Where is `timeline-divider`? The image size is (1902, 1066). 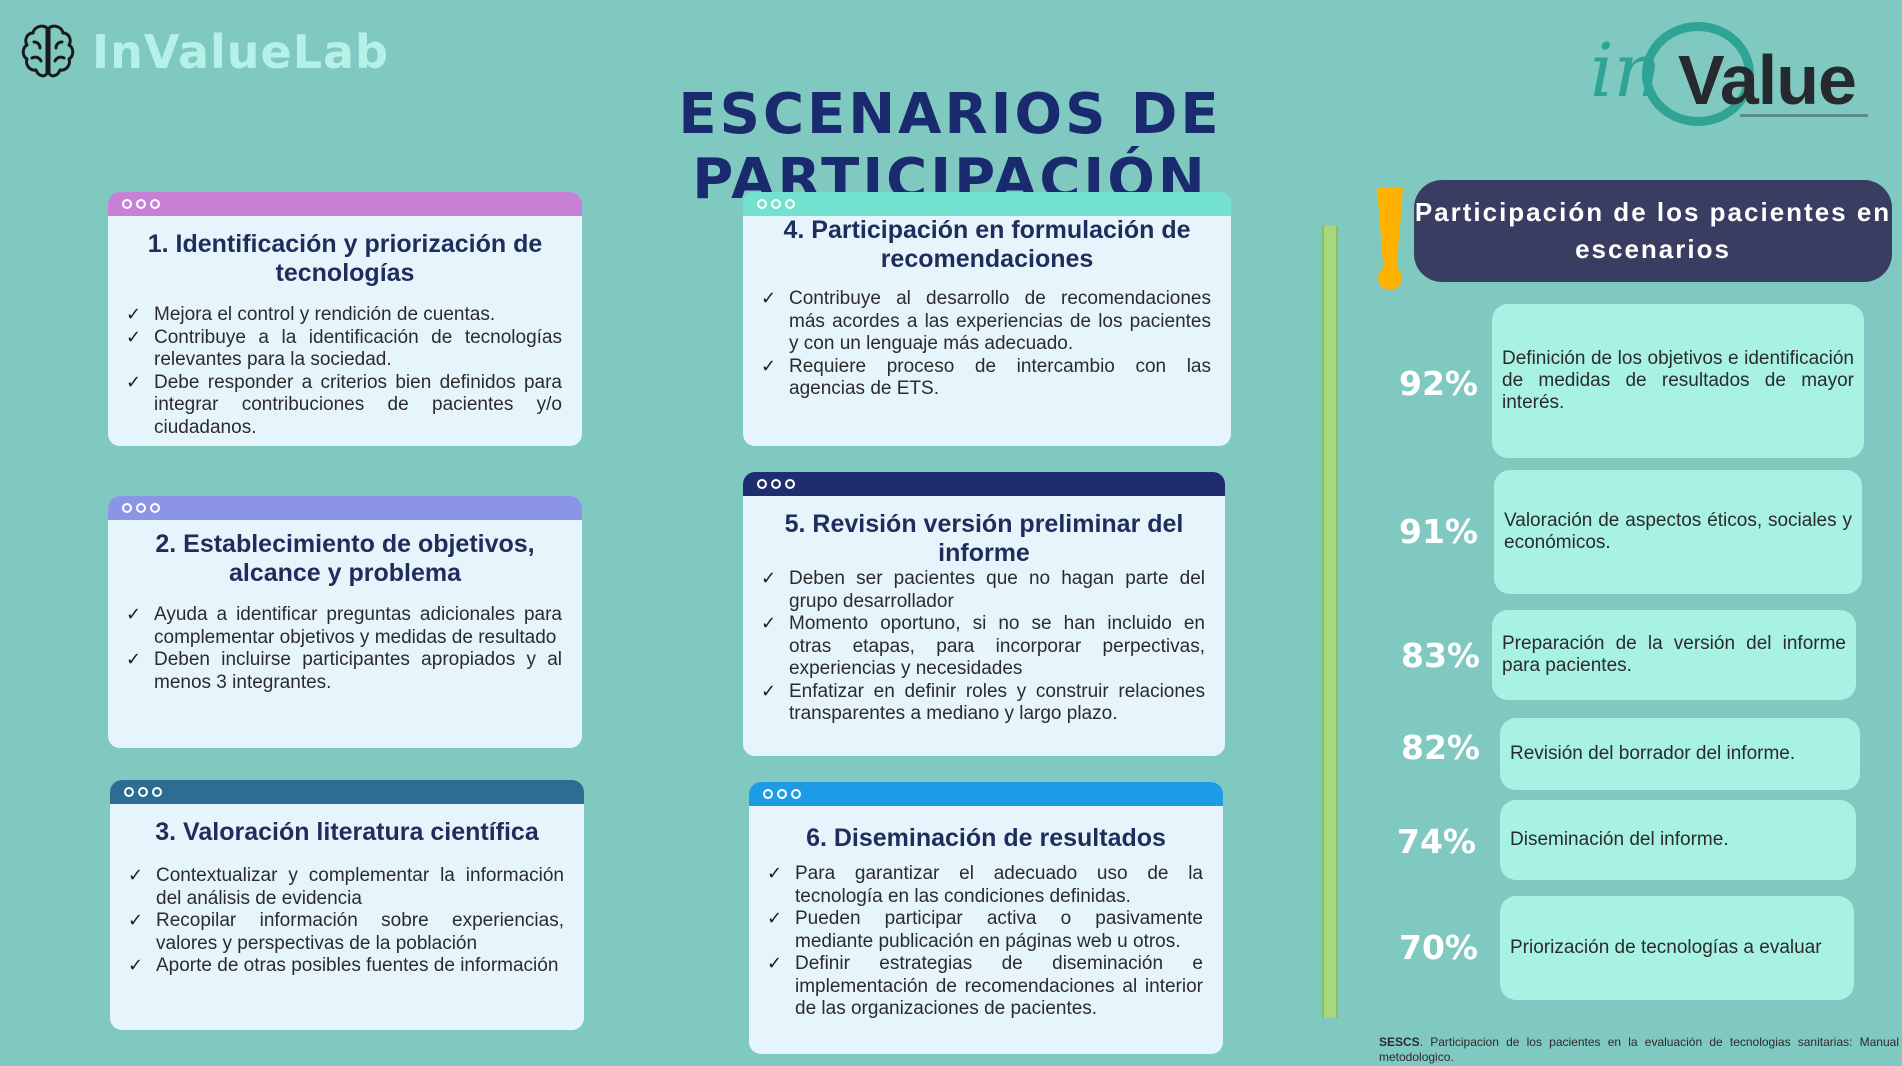
timeline-divider is located at coordinates (1330, 622).